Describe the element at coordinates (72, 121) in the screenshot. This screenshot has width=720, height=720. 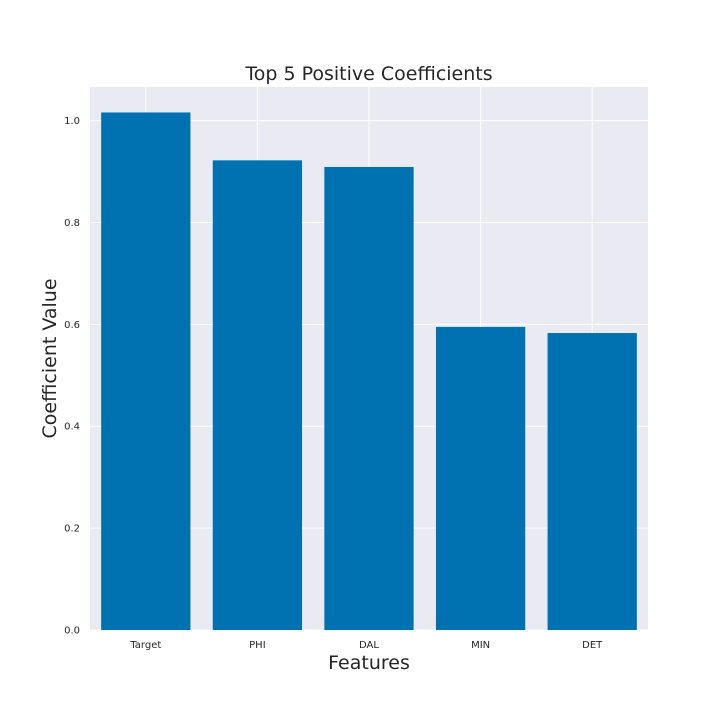
I see `y-tick-label: 1.0` at that location.